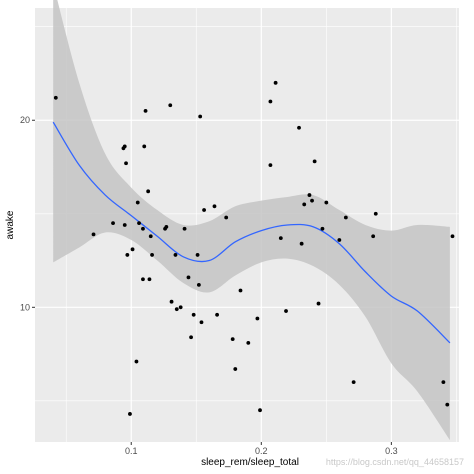  I want to click on x-tick-label: 0.2, so click(261, 451).